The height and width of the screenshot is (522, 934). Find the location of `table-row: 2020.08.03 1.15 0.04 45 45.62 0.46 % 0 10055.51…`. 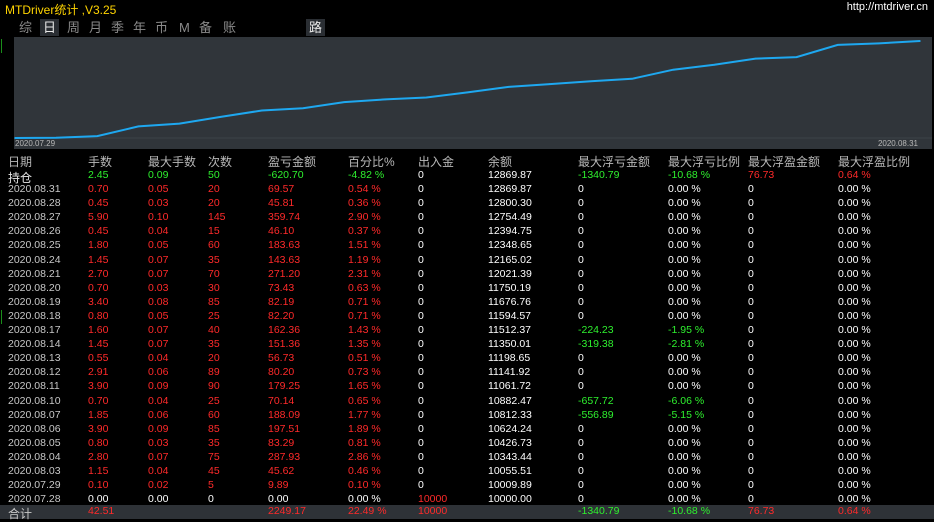

table-row: 2020.08.03 1.15 0.04 45 45.62 0.46 % 0 10055.51… is located at coordinates (467, 472).